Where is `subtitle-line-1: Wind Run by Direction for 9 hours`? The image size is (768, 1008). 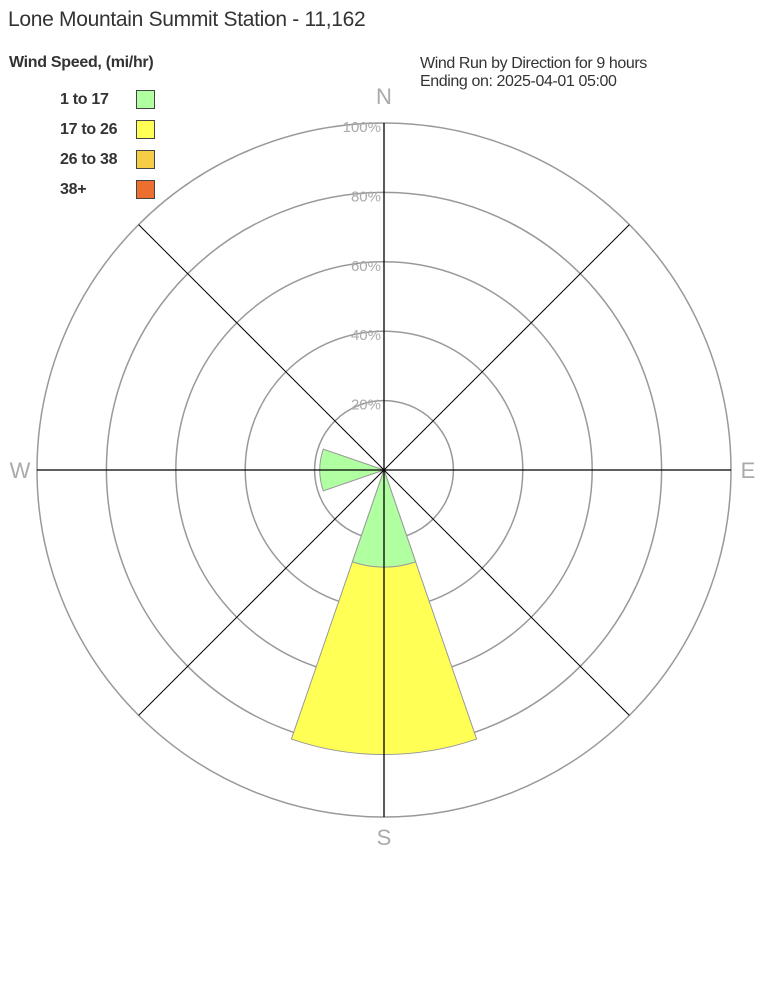
subtitle-line-1: Wind Run by Direction for 9 hours is located at coordinates (533, 63).